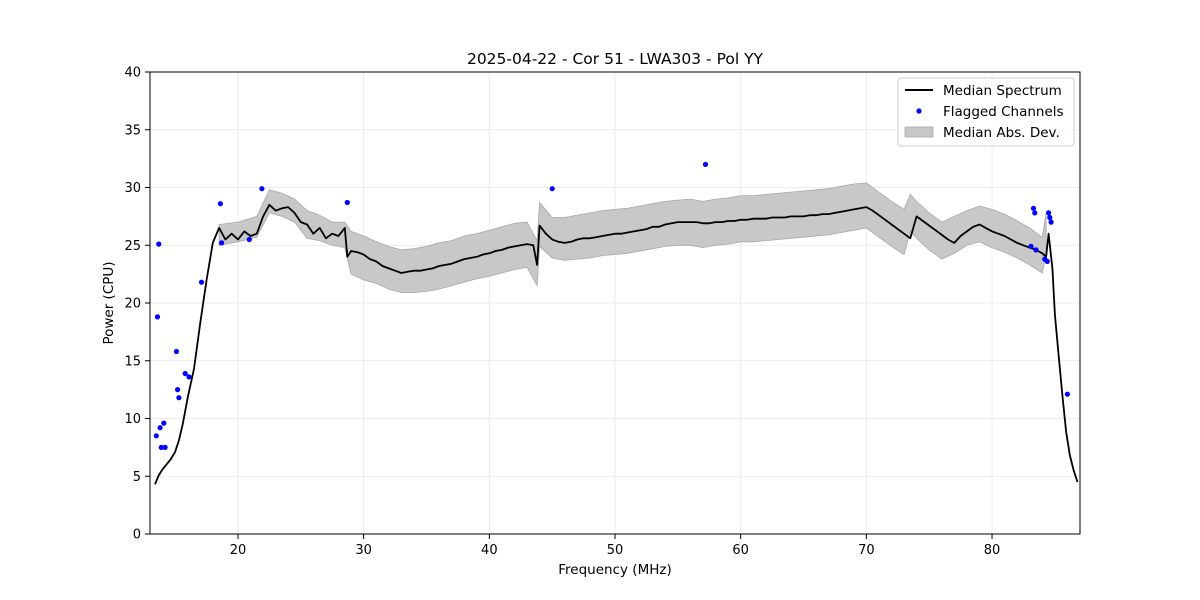 Image resolution: width=1200 pixels, height=600 pixels. Describe the element at coordinates (132, 73) in the screenshot. I see `y-tick-label: 40` at that location.